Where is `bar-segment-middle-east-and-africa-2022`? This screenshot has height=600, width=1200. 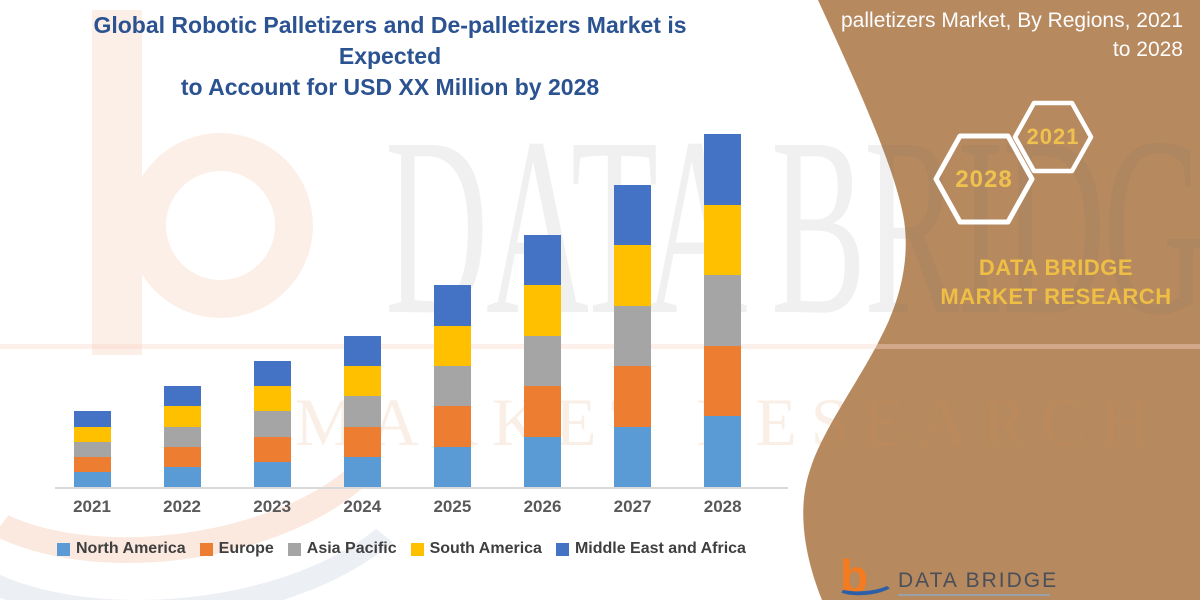
bar-segment-middle-east-and-africa-2022 is located at coordinates (182, 396).